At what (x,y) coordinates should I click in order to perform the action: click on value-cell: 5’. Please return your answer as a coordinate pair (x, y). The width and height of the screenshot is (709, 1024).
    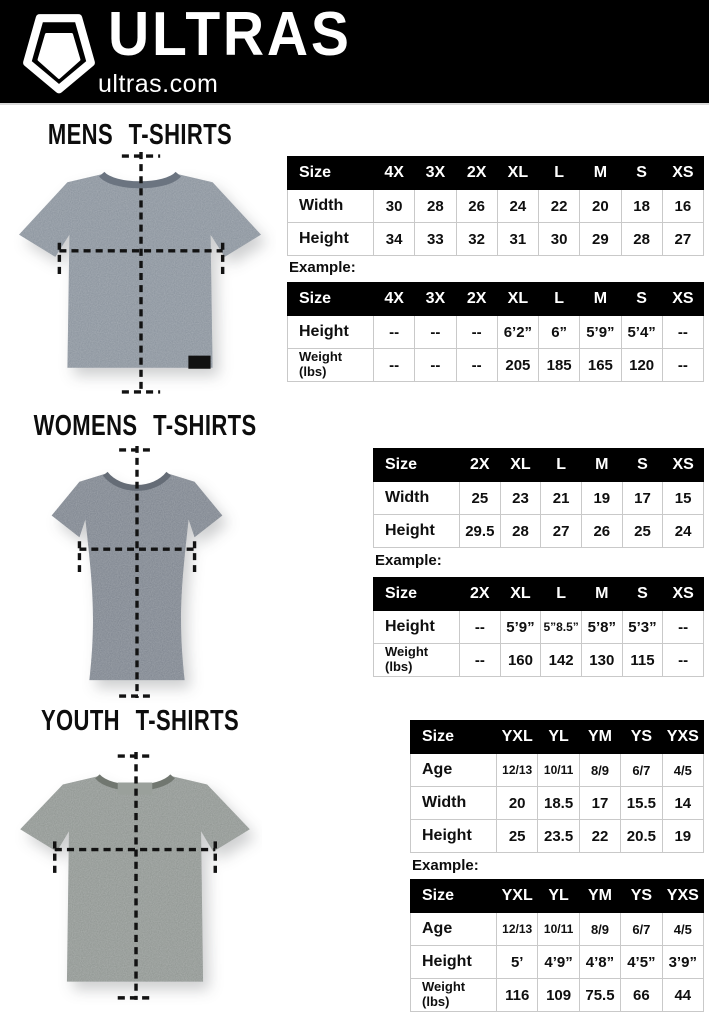
    Looking at the image, I should click on (517, 962).